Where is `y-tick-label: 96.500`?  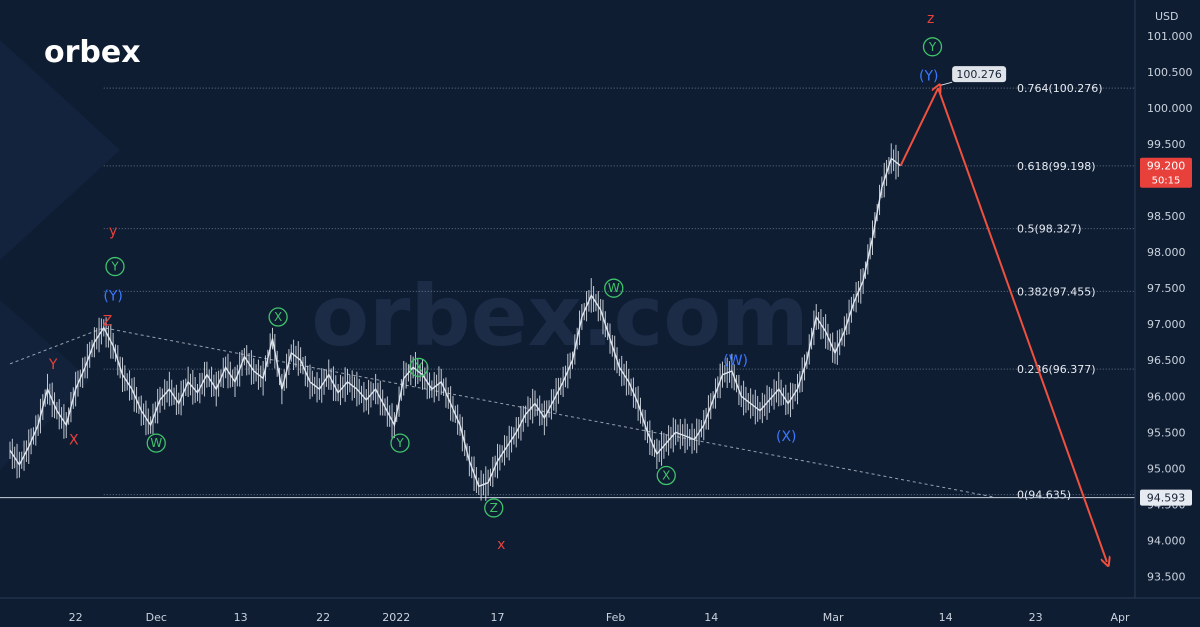
y-tick-label: 96.500 is located at coordinates (1166, 360).